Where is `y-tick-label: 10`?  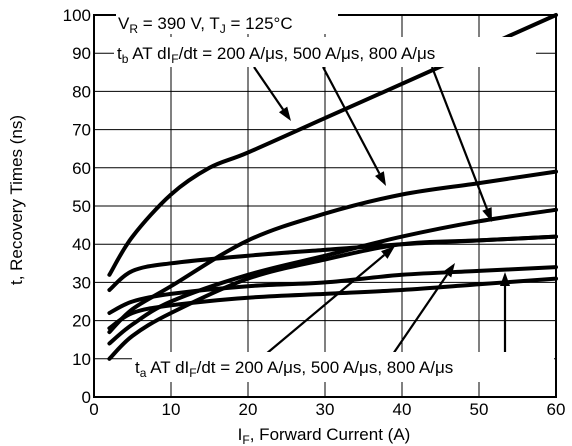
y-tick-label: 10 is located at coordinates (81, 359).